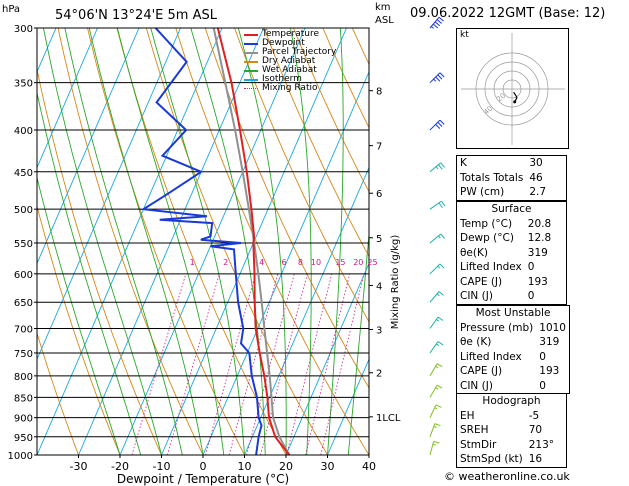 The image size is (629, 486). I want to click on temperature-tick-label: 0, so click(203, 466).